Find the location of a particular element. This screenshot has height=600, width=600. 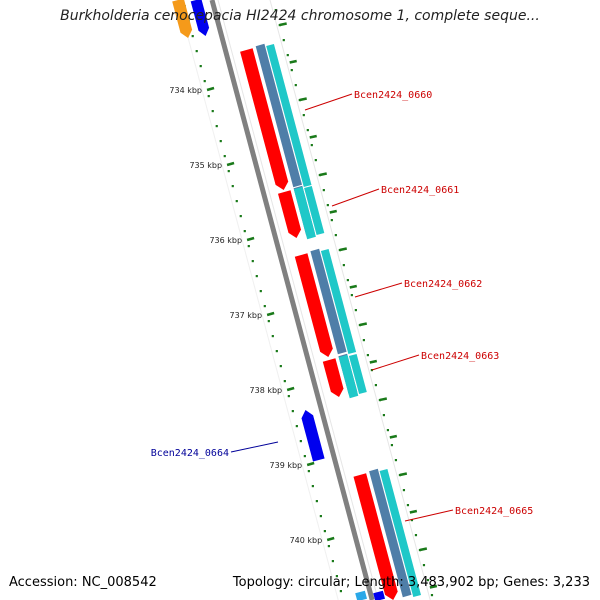

tick-label: 734 kbp is located at coordinates (185, 90).